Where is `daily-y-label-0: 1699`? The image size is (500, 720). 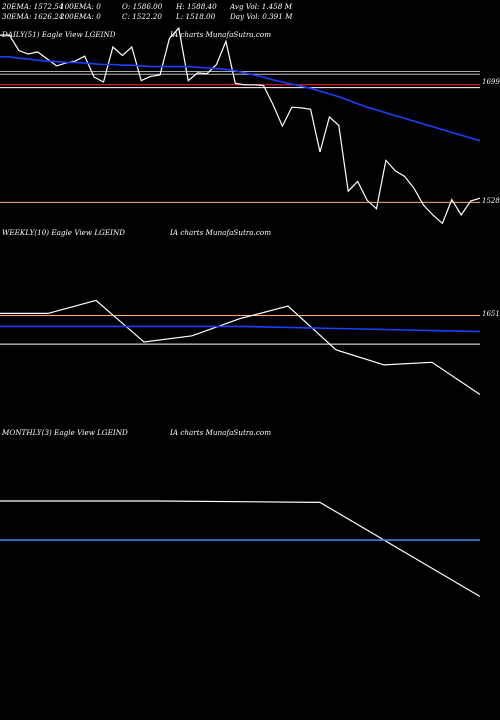
daily-y-label-0: 1699 is located at coordinates (491, 81).